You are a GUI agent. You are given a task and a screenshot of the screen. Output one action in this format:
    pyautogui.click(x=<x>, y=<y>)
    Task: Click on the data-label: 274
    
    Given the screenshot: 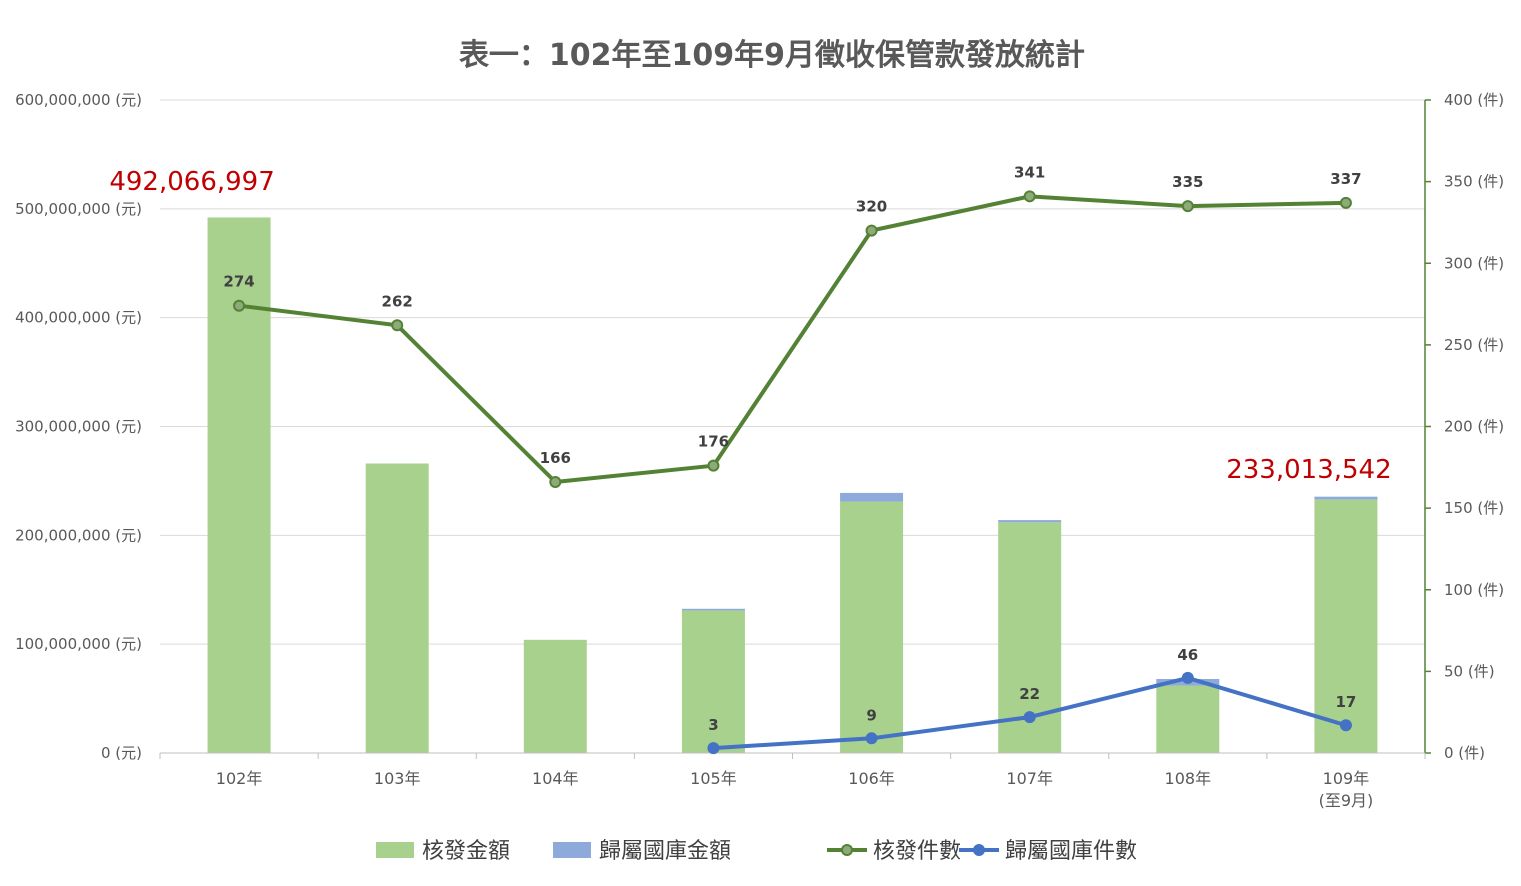 What is the action you would take?
    pyautogui.click(x=238, y=282)
    